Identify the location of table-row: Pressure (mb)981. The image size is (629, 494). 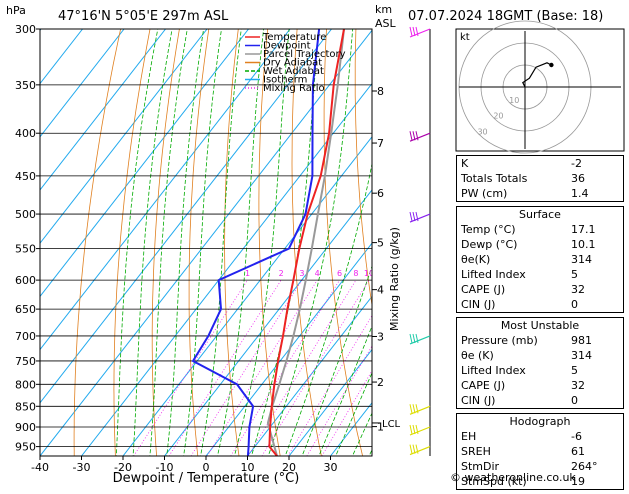
(540, 340).